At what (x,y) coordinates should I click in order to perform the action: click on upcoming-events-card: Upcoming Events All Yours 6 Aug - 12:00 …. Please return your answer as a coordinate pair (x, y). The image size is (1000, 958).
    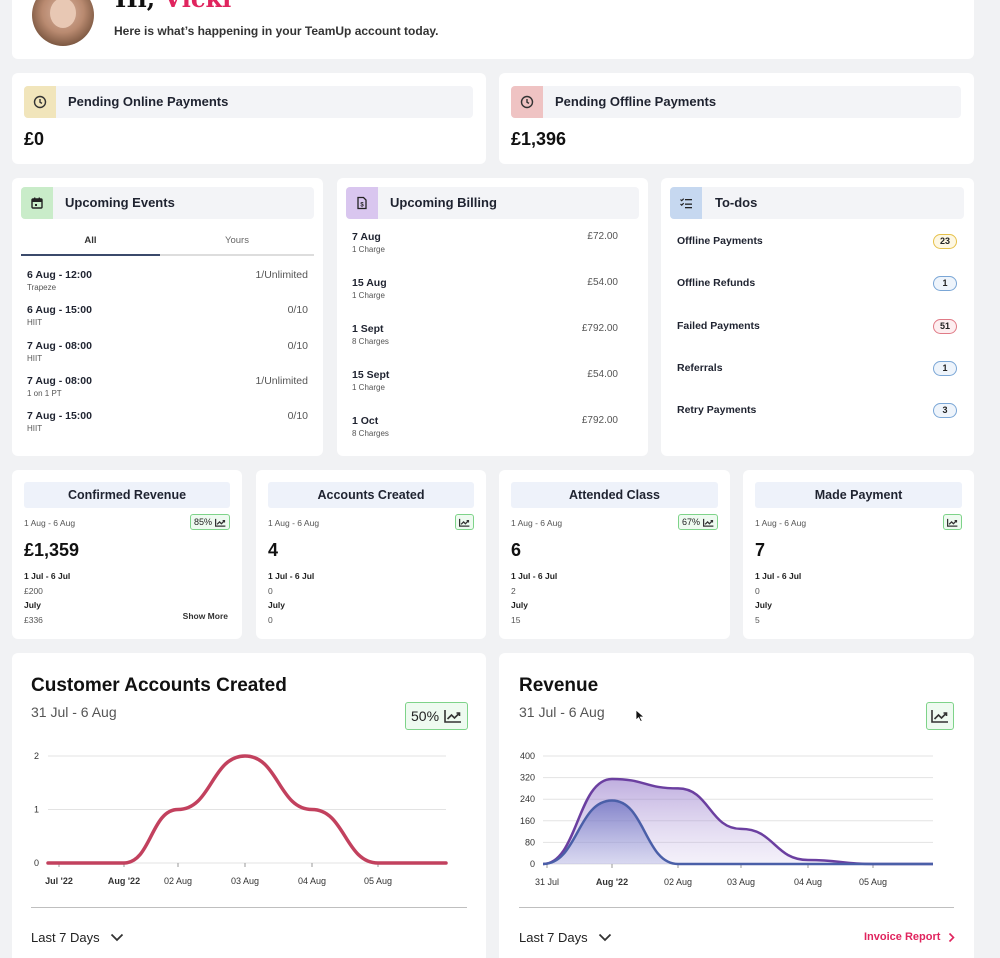
    Looking at the image, I should click on (167, 317).